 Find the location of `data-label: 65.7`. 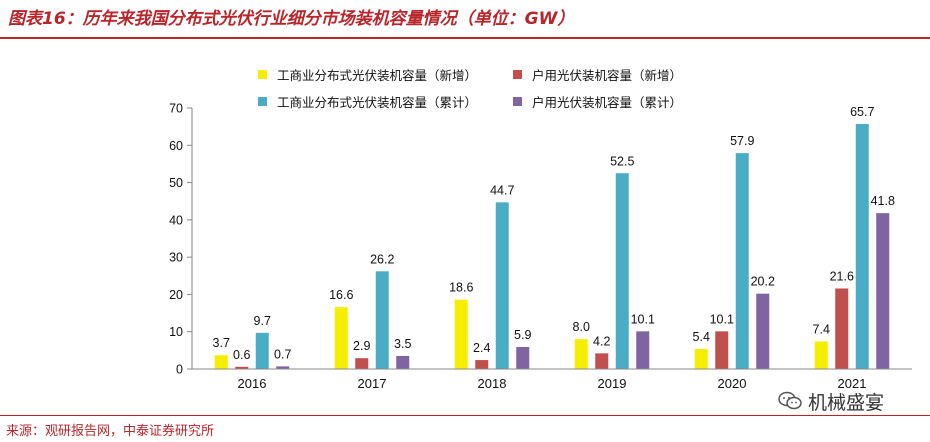

data-label: 65.7 is located at coordinates (862, 112).